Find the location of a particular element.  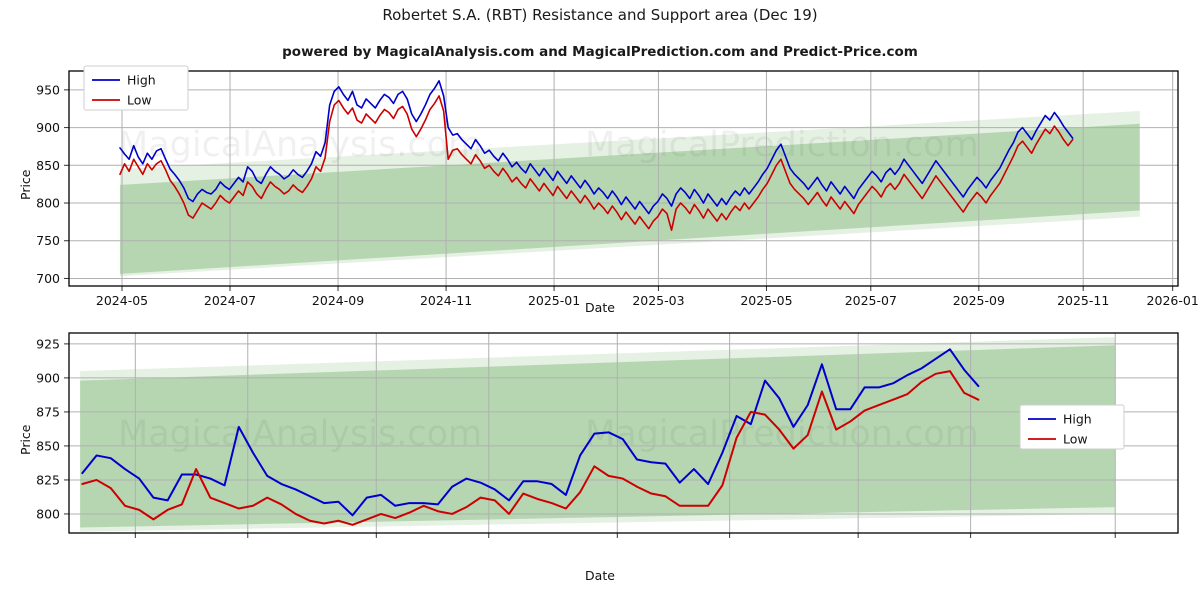

x-tick-label: 2024-07 is located at coordinates (230, 300).